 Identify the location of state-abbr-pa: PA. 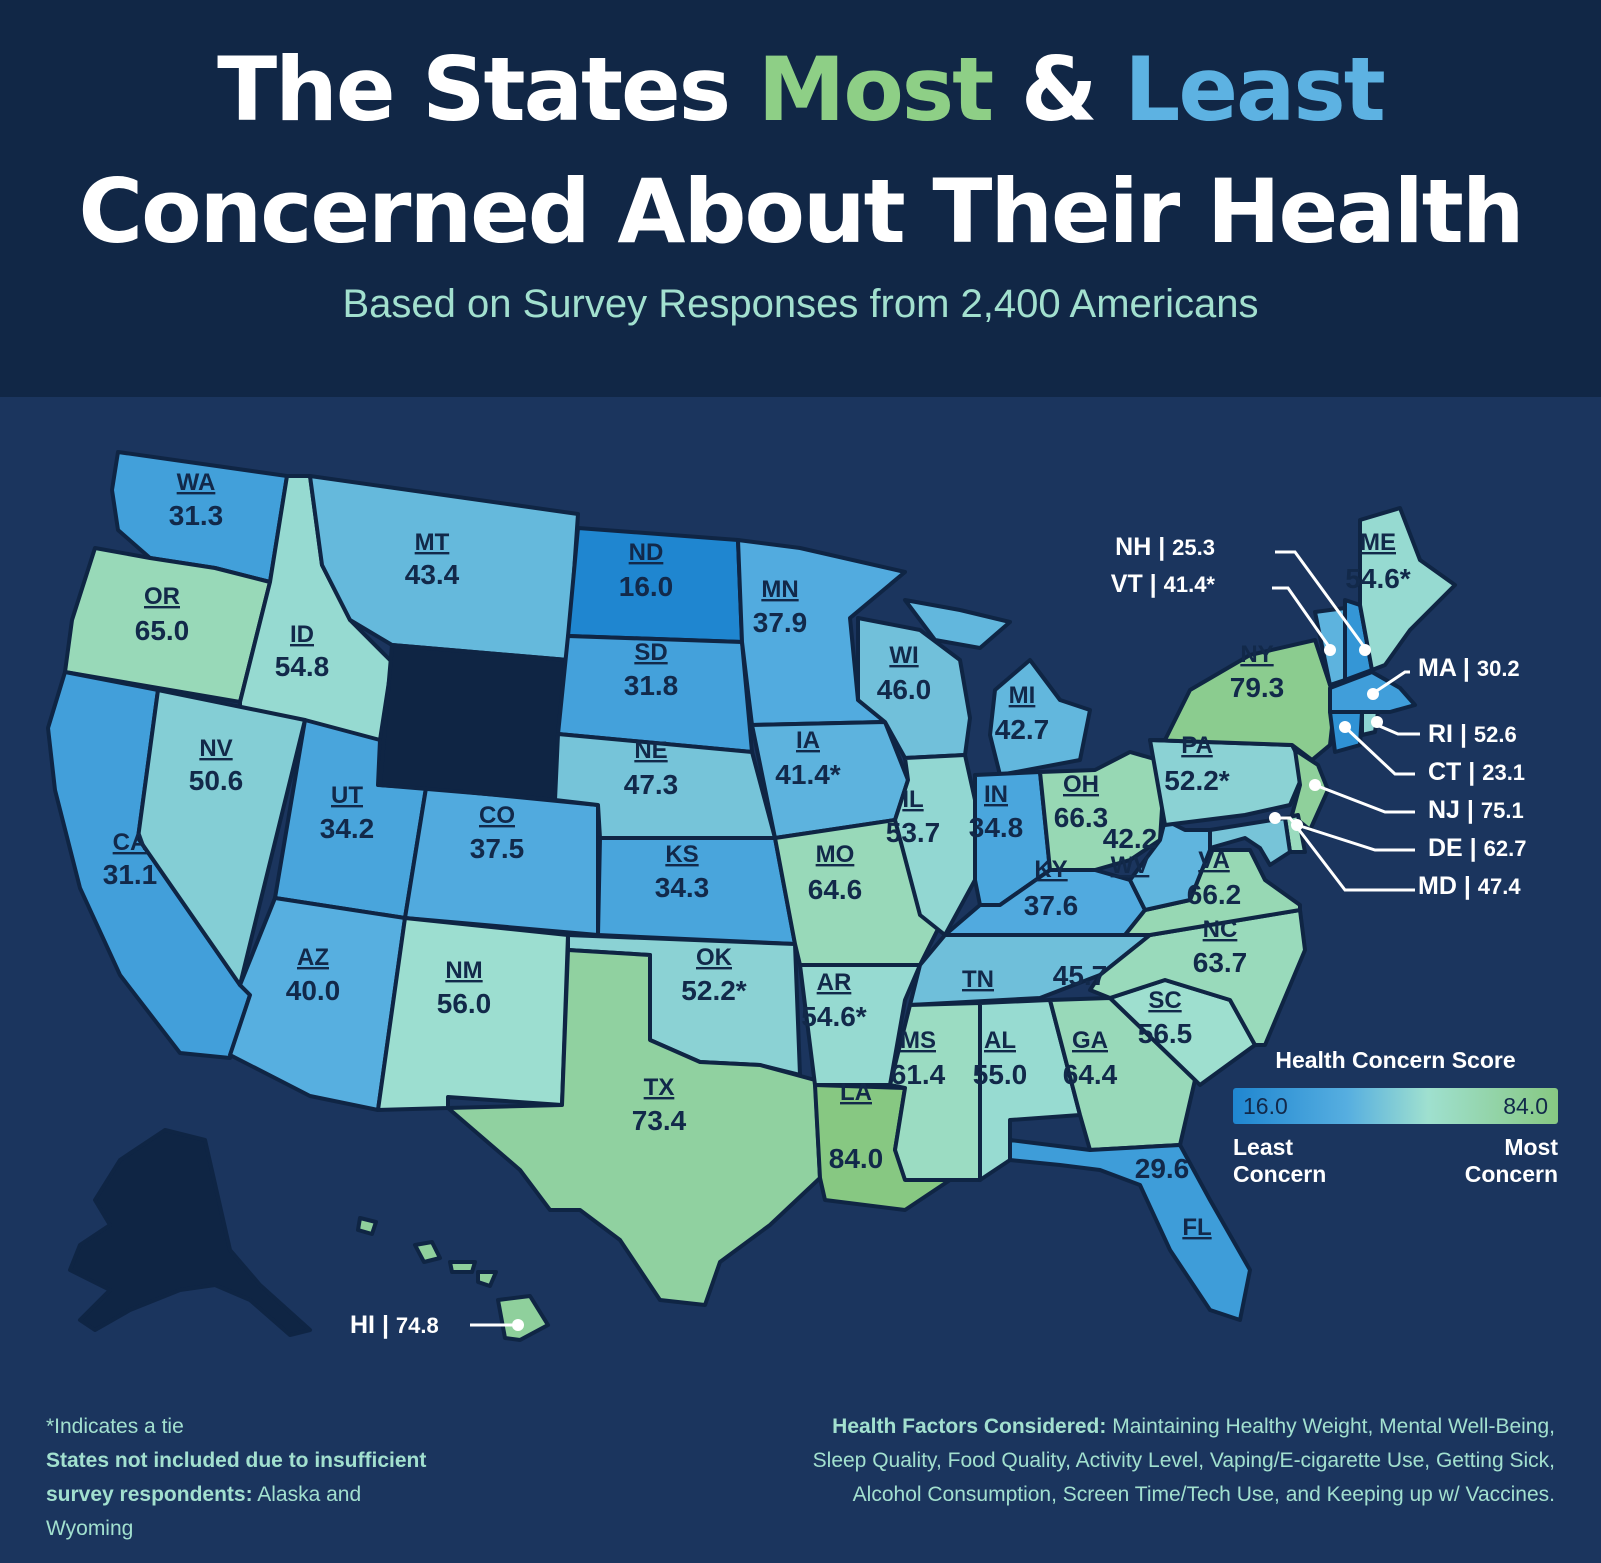
(1197, 745).